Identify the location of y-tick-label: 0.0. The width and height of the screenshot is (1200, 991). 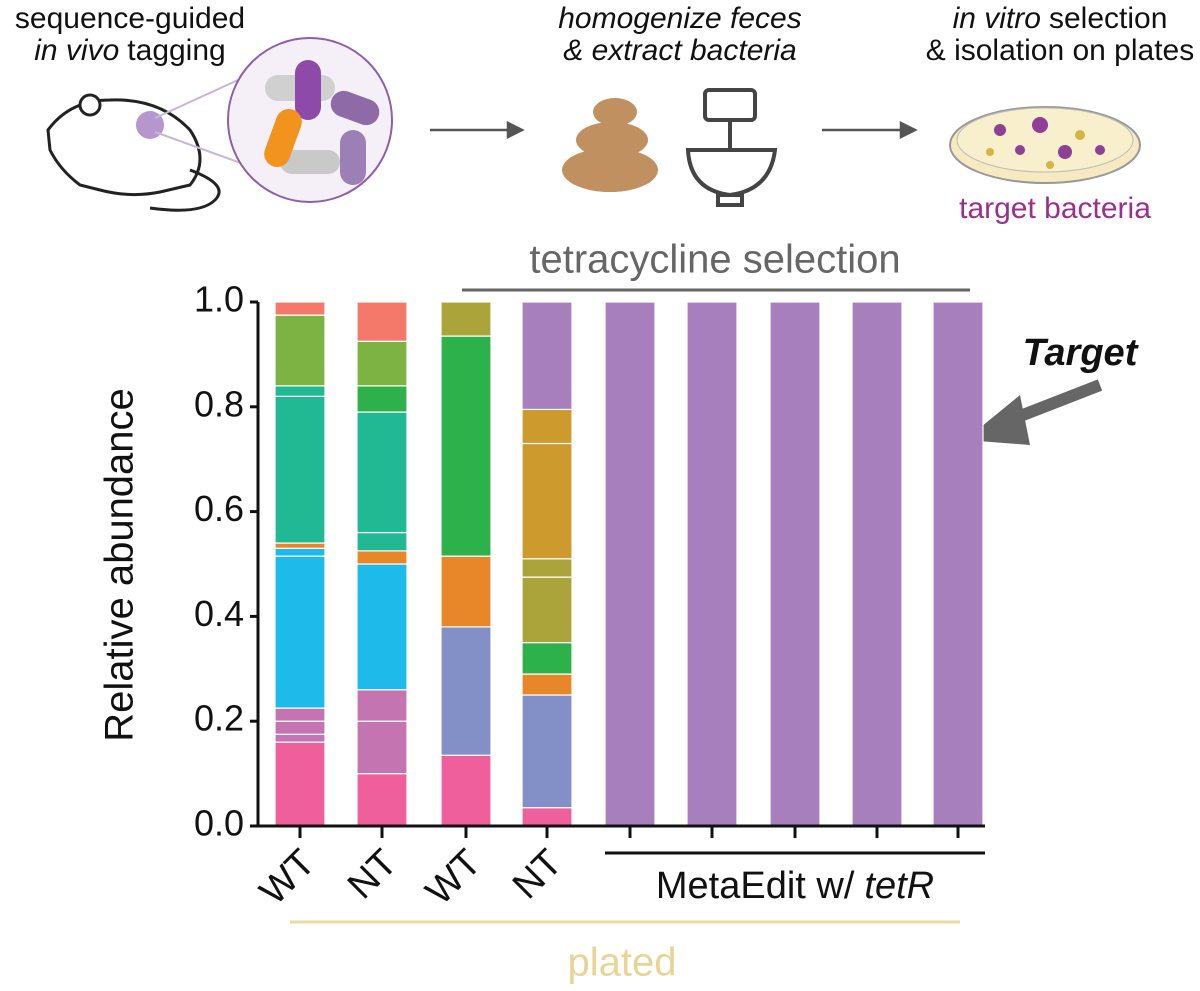
(219, 823).